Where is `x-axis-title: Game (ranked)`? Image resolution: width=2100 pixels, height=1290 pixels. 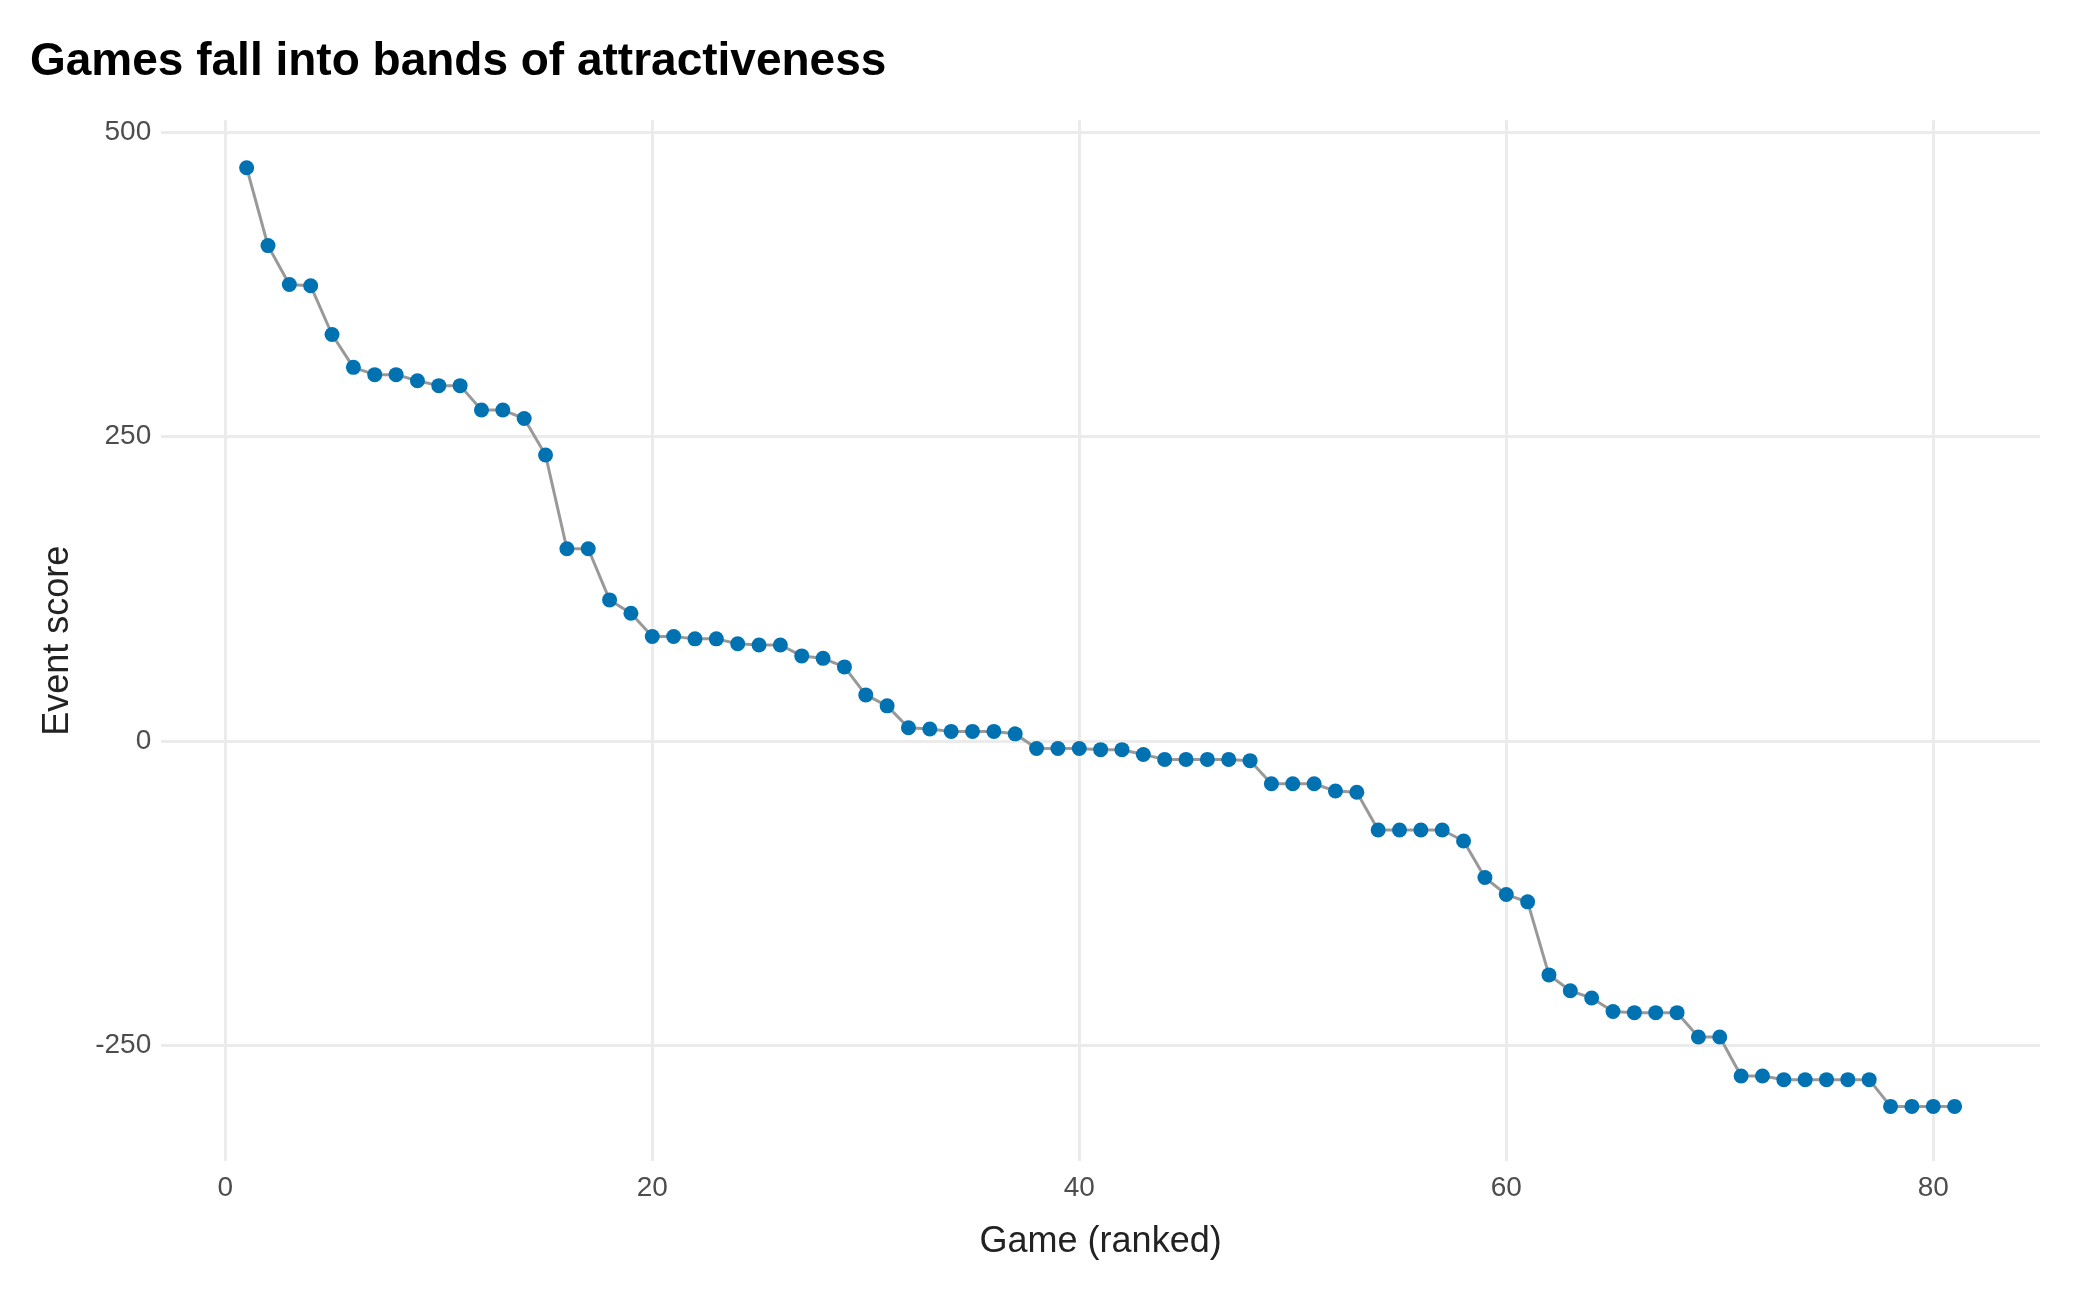 x-axis-title: Game (ranked) is located at coordinates (1100, 1240).